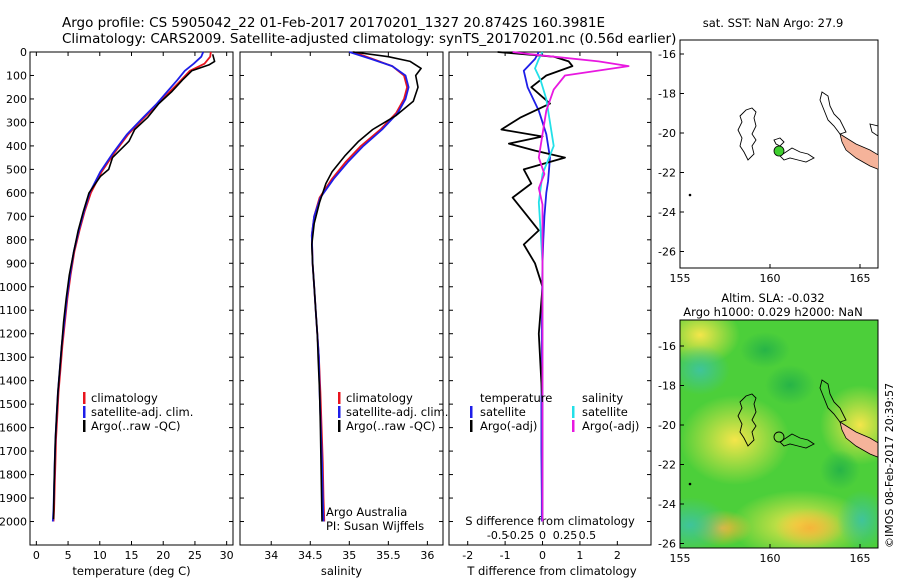  I want to click on x-tick-label: 34, so click(271, 555).